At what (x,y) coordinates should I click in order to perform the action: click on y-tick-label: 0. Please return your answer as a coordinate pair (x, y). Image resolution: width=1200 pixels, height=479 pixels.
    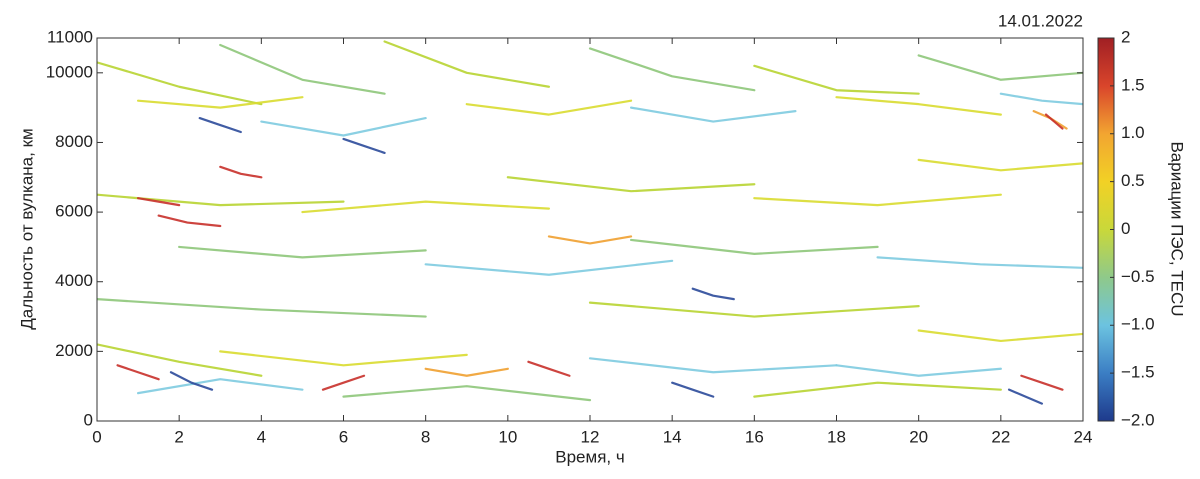
    Looking at the image, I should click on (88, 419).